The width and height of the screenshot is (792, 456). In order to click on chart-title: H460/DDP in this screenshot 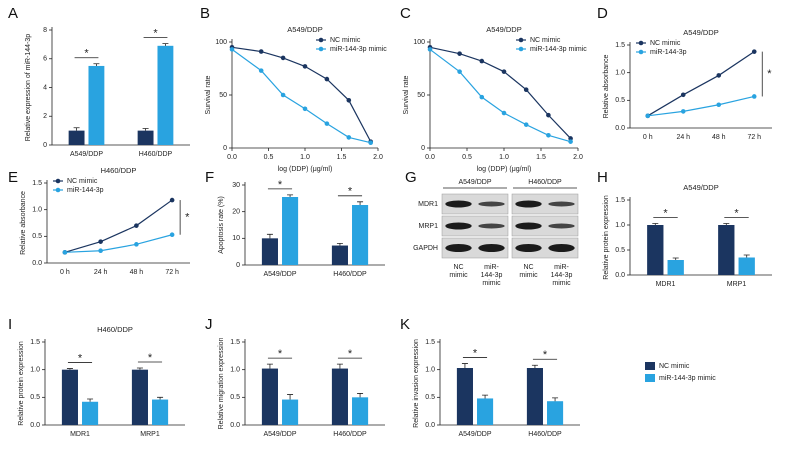, I will do `click(119, 170)`.